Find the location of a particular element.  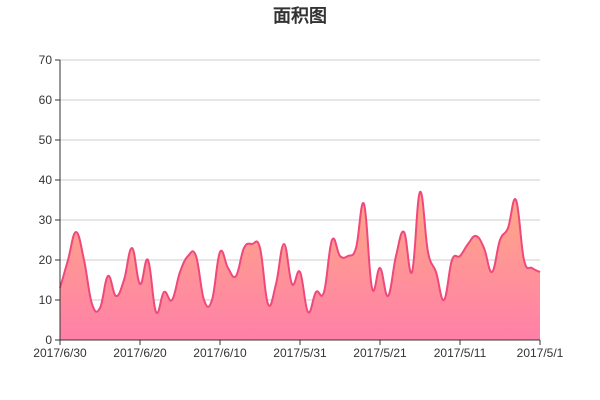

y-tick-label: 0 is located at coordinates (48, 340).